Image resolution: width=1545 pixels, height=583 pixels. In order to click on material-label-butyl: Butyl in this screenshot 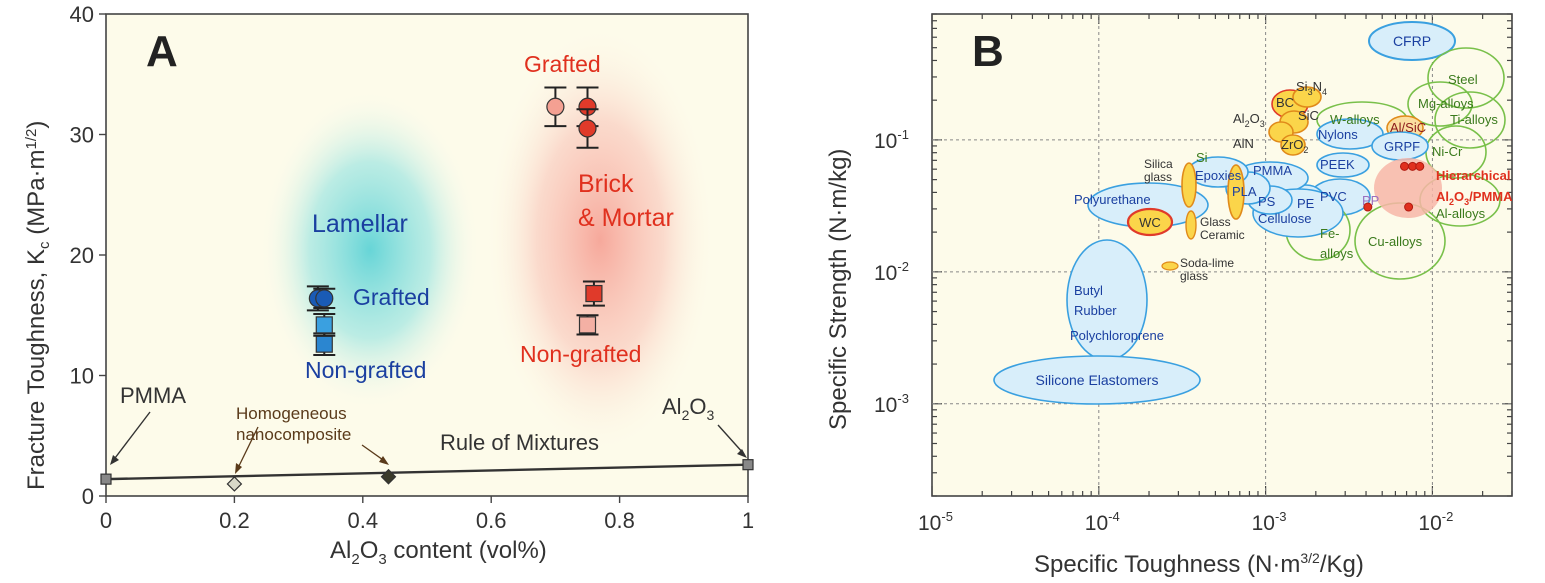, I will do `click(1088, 290)`.